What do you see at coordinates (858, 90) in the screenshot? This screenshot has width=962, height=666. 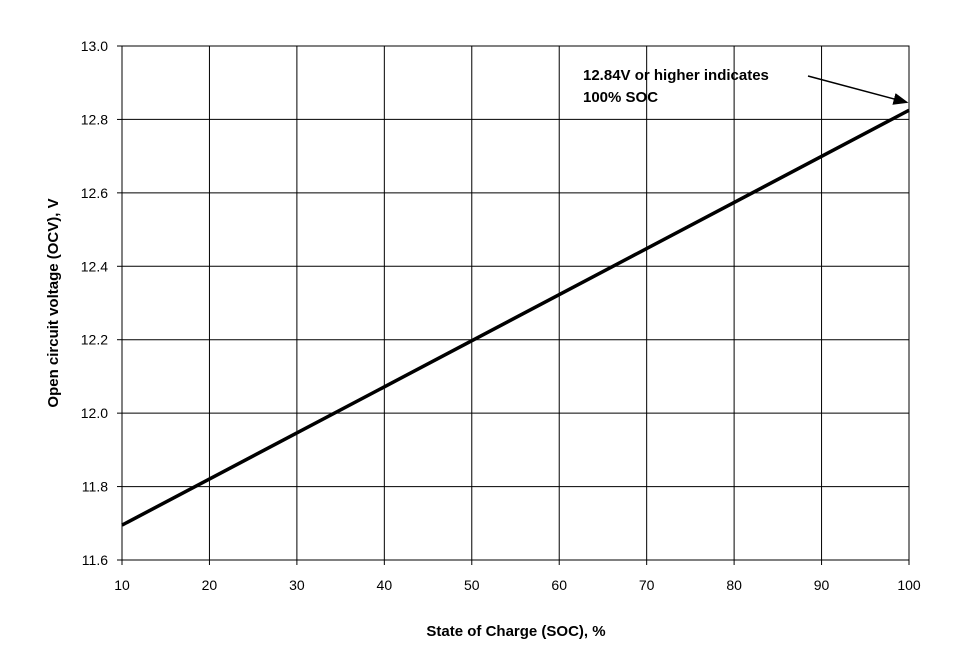 I see `annotation-arrow` at bounding box center [858, 90].